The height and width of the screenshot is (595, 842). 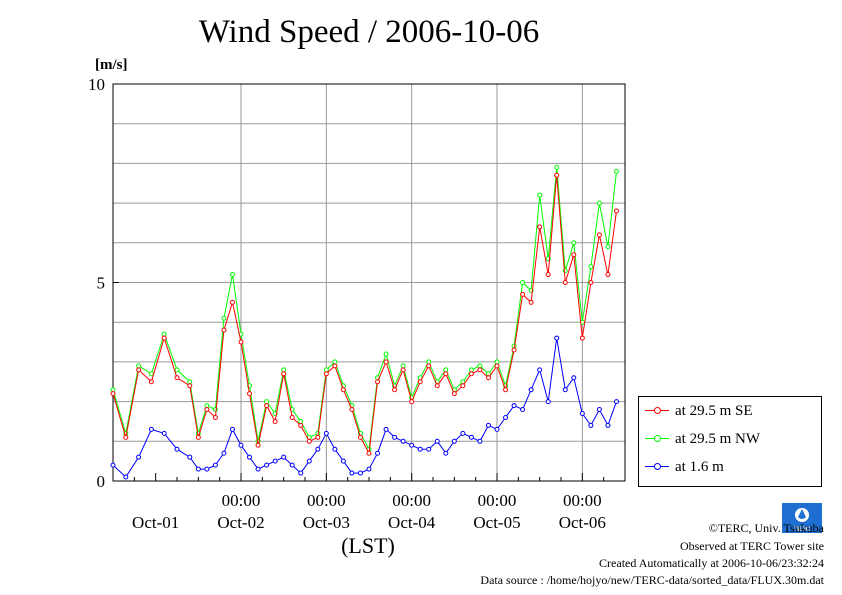 I want to click on footer-observed: Observed at TERC Tower site, so click(x=751, y=546).